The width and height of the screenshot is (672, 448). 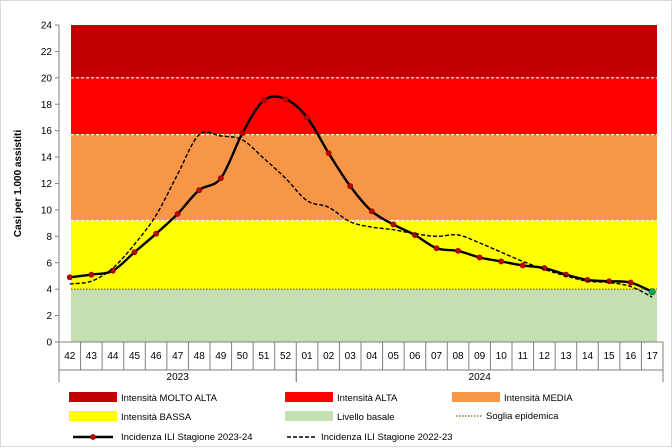 I want to click on y-tick-label-5: 10, so click(x=47, y=210).